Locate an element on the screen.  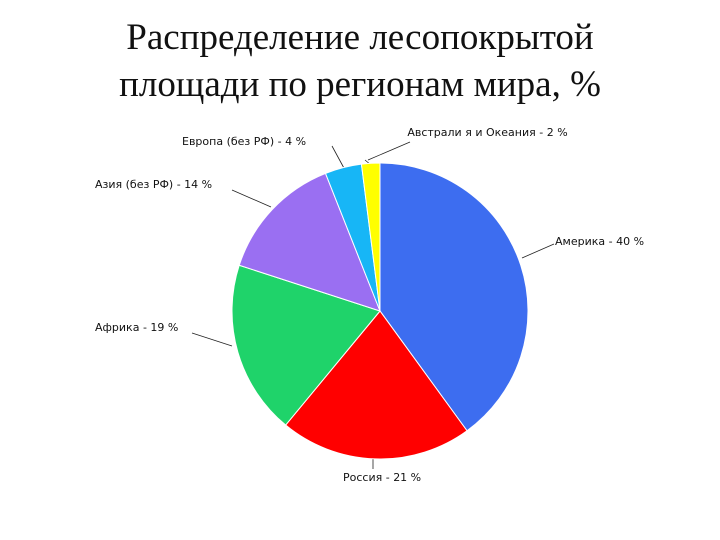
data-label: Африка - 19 % is located at coordinates (137, 327).